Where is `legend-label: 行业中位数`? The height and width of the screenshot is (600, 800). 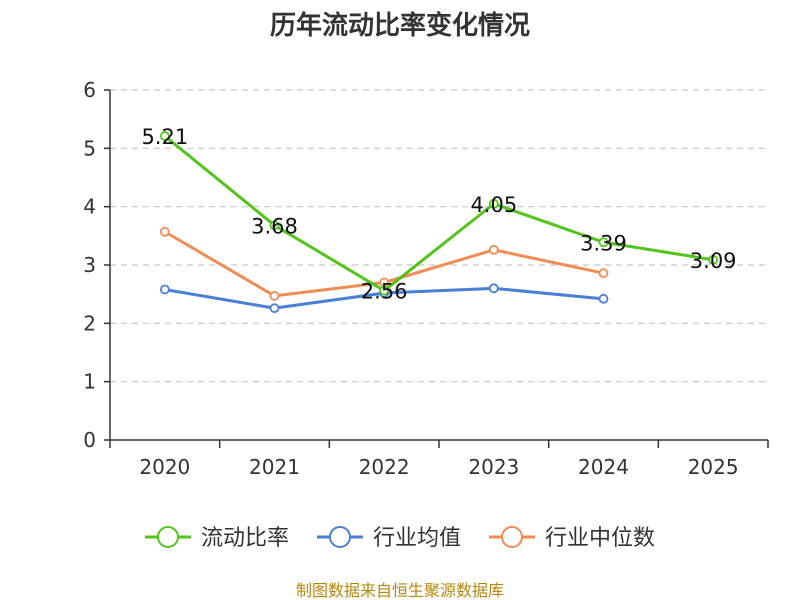
legend-label: 行业中位数 is located at coordinates (600, 538).